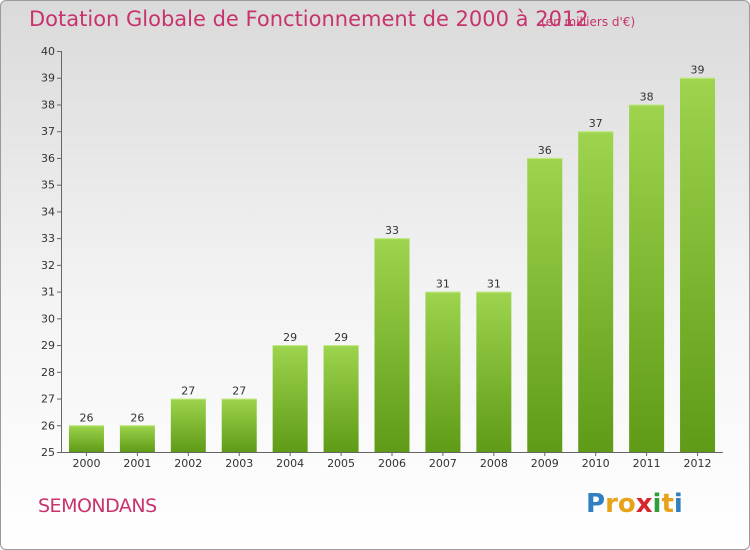  What do you see at coordinates (667, 504) in the screenshot?
I see `logo-letter: t` at bounding box center [667, 504].